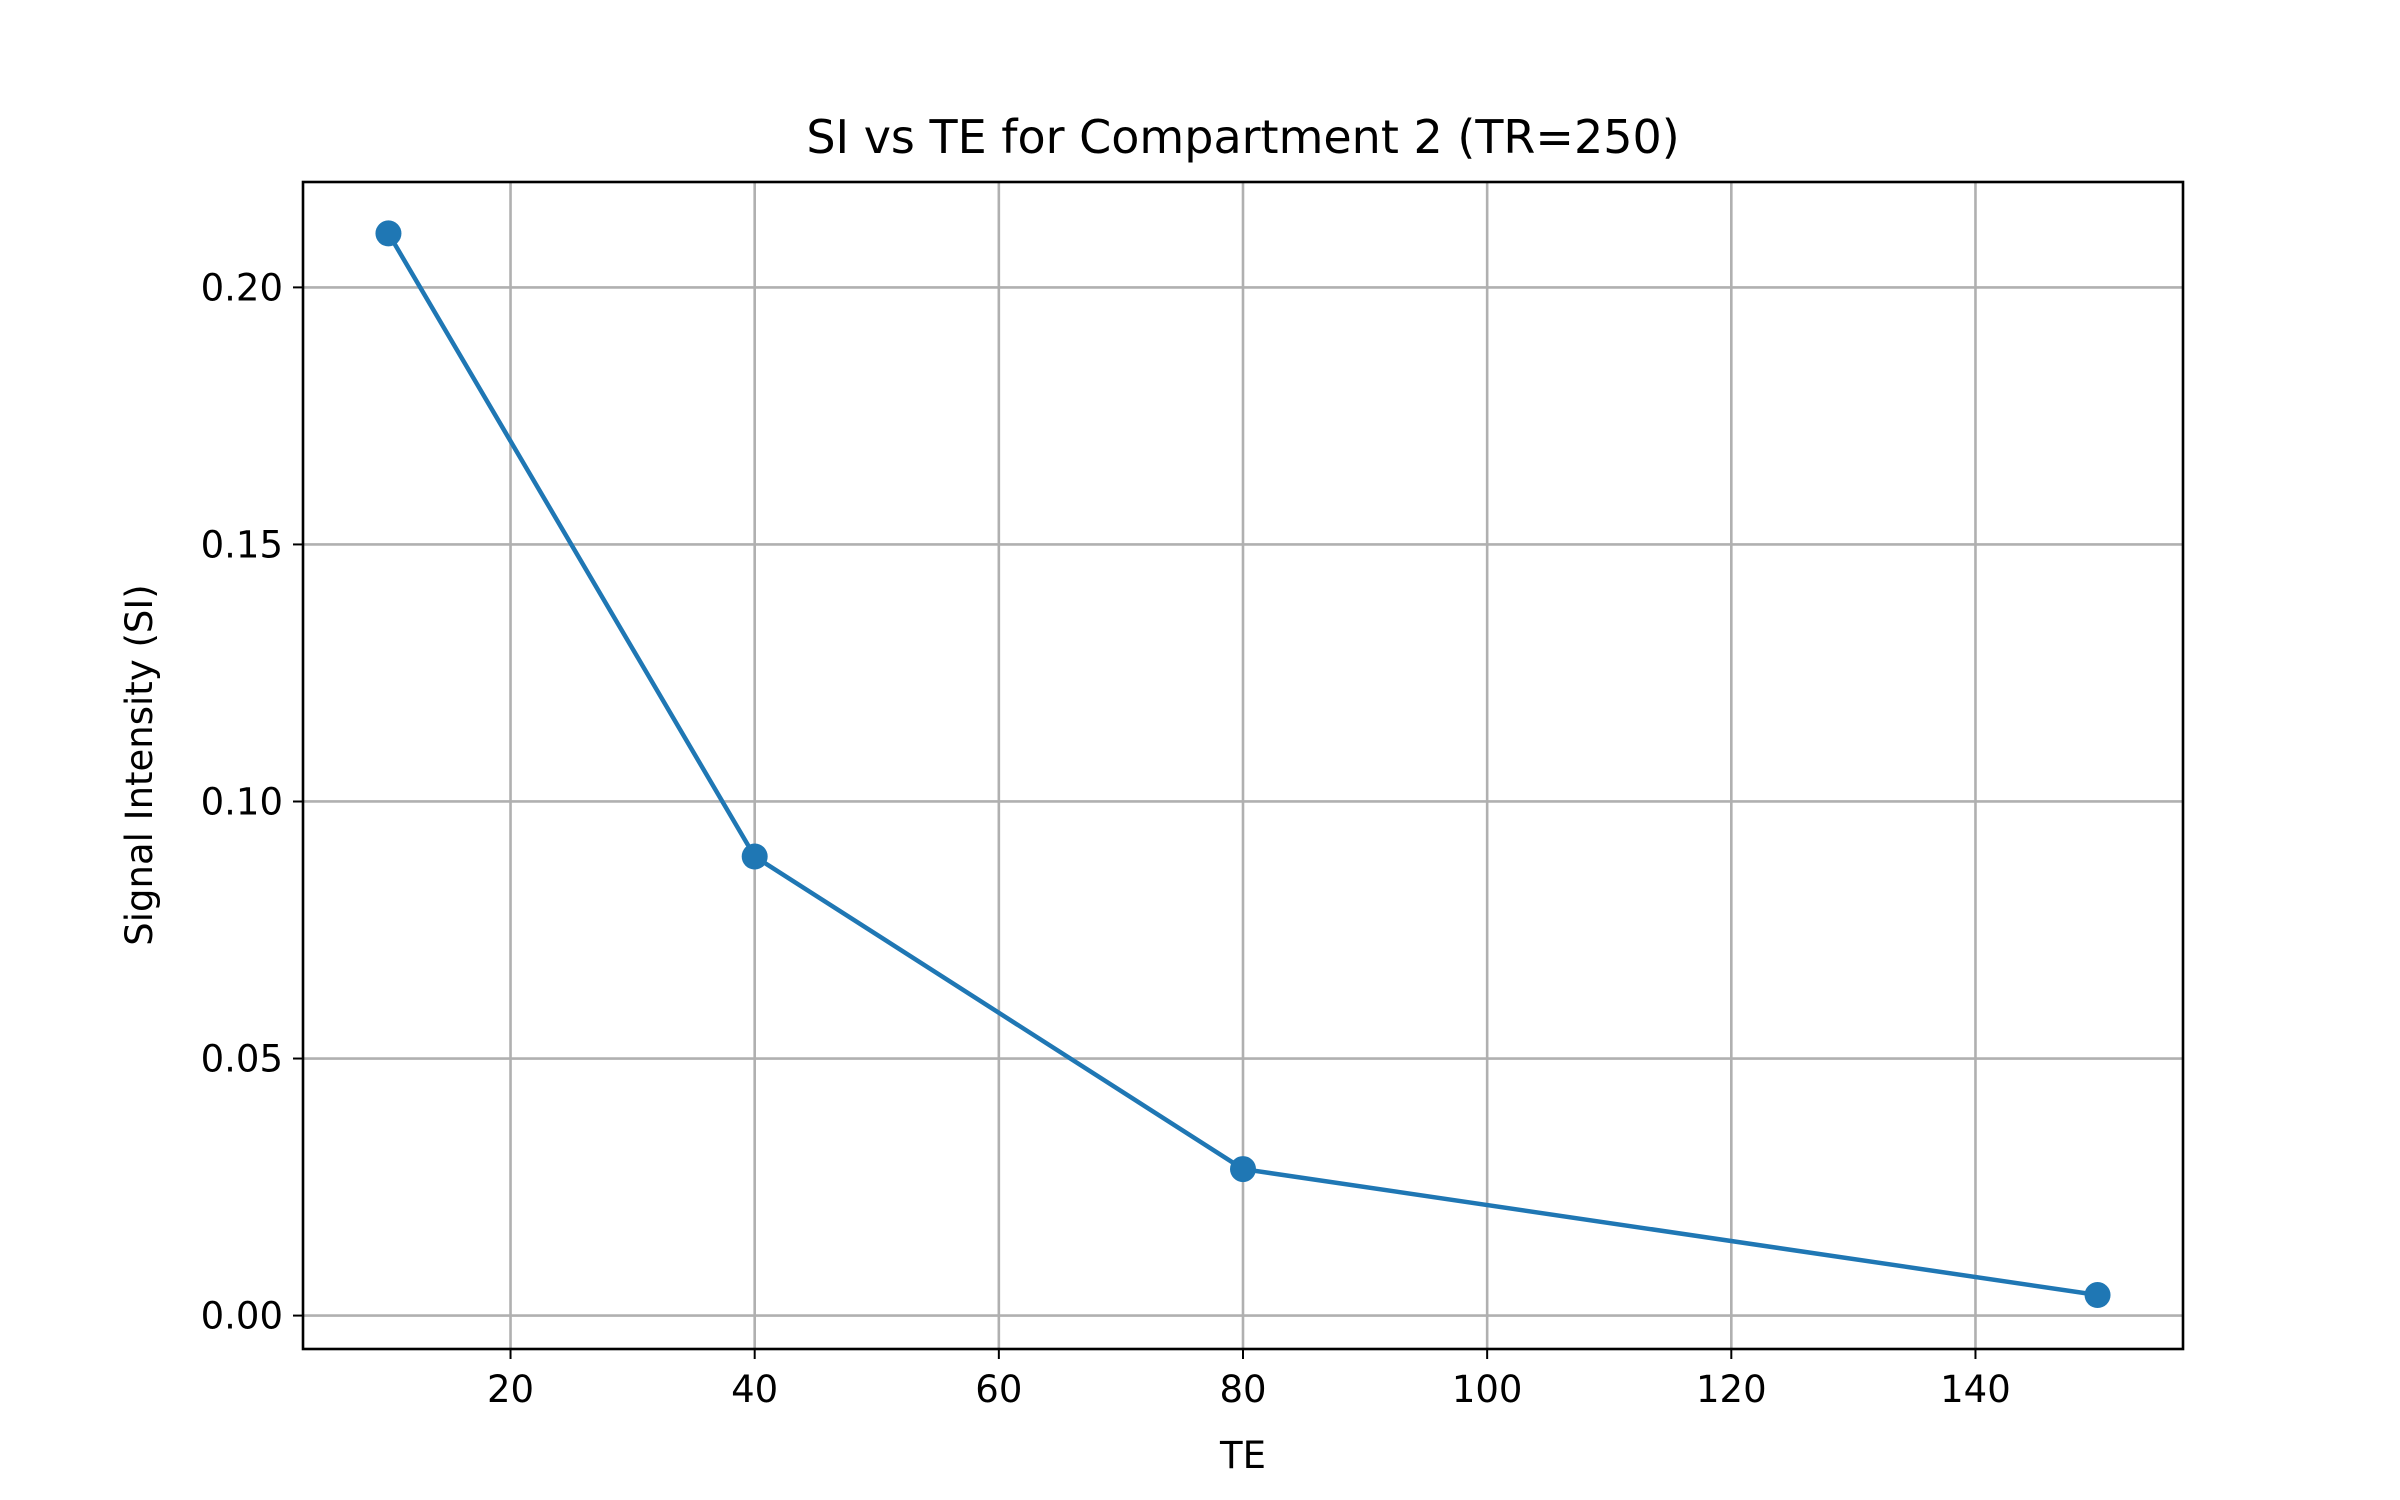 Image resolution: width=2400 pixels, height=1500 pixels. What do you see at coordinates (1242, 1455) in the screenshot?
I see `x-axis-label: TE` at bounding box center [1242, 1455].